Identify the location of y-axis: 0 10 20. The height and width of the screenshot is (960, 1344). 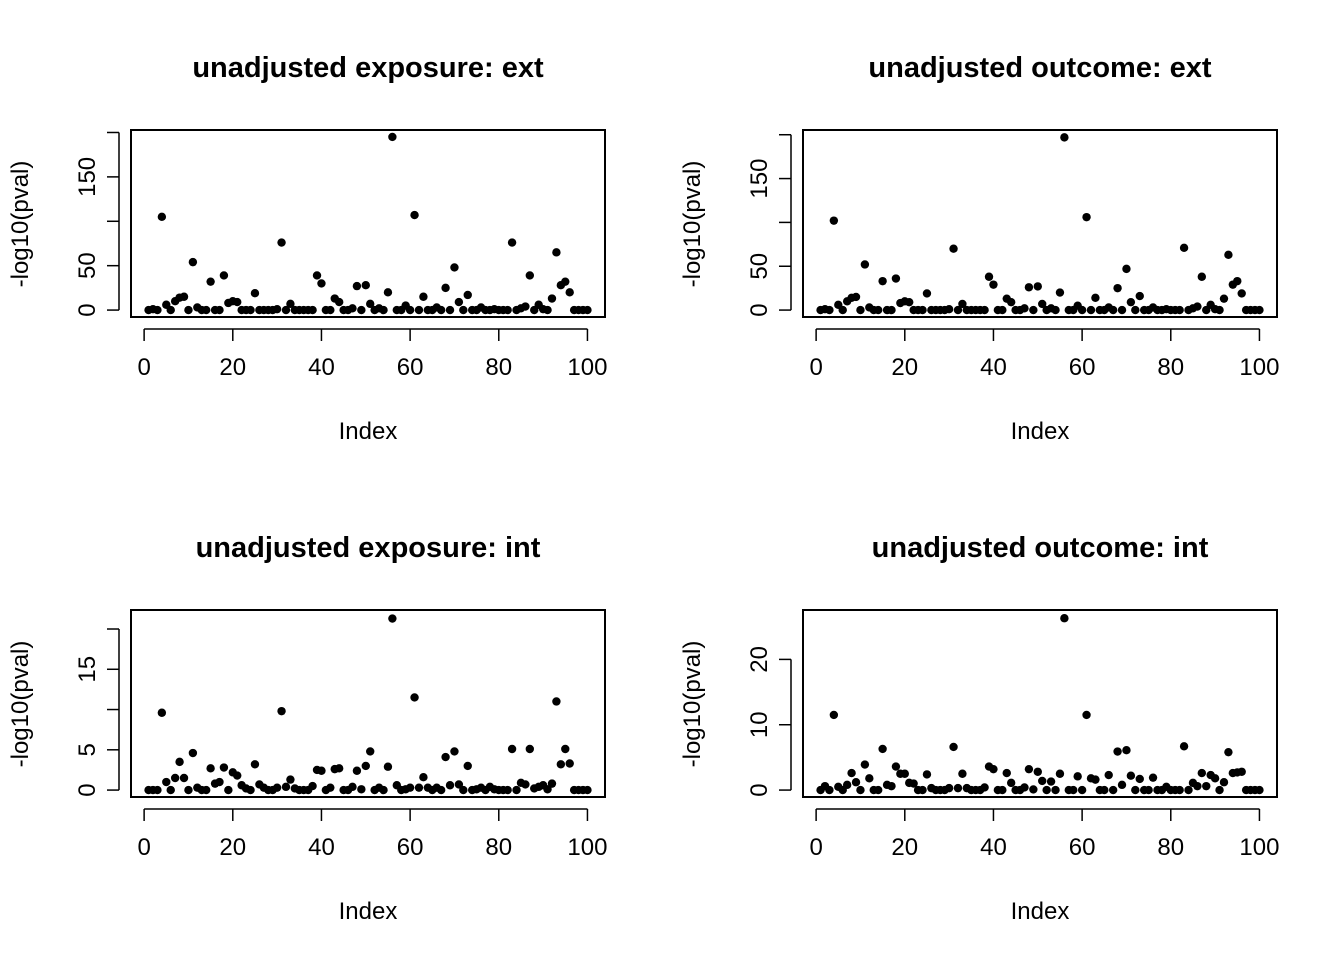
(769, 721).